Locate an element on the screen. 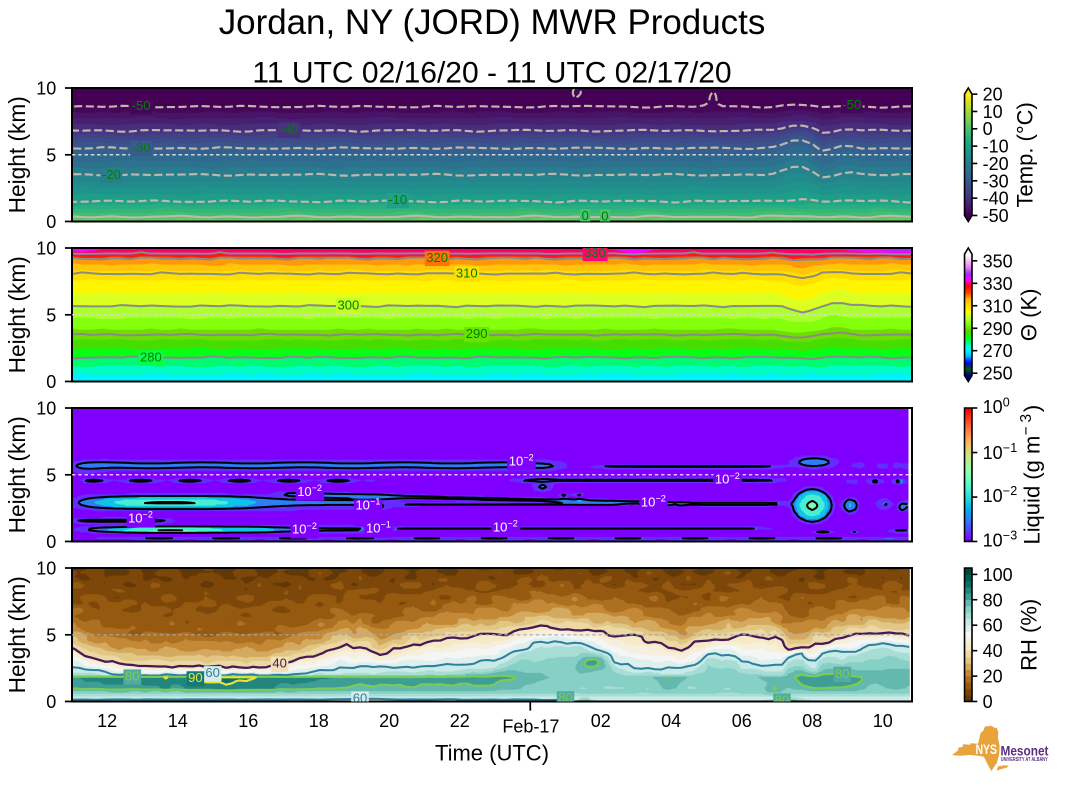 Image resolution: width=1066 pixels, height=806 pixels. svg-text: 280 is located at coordinates (151, 356).